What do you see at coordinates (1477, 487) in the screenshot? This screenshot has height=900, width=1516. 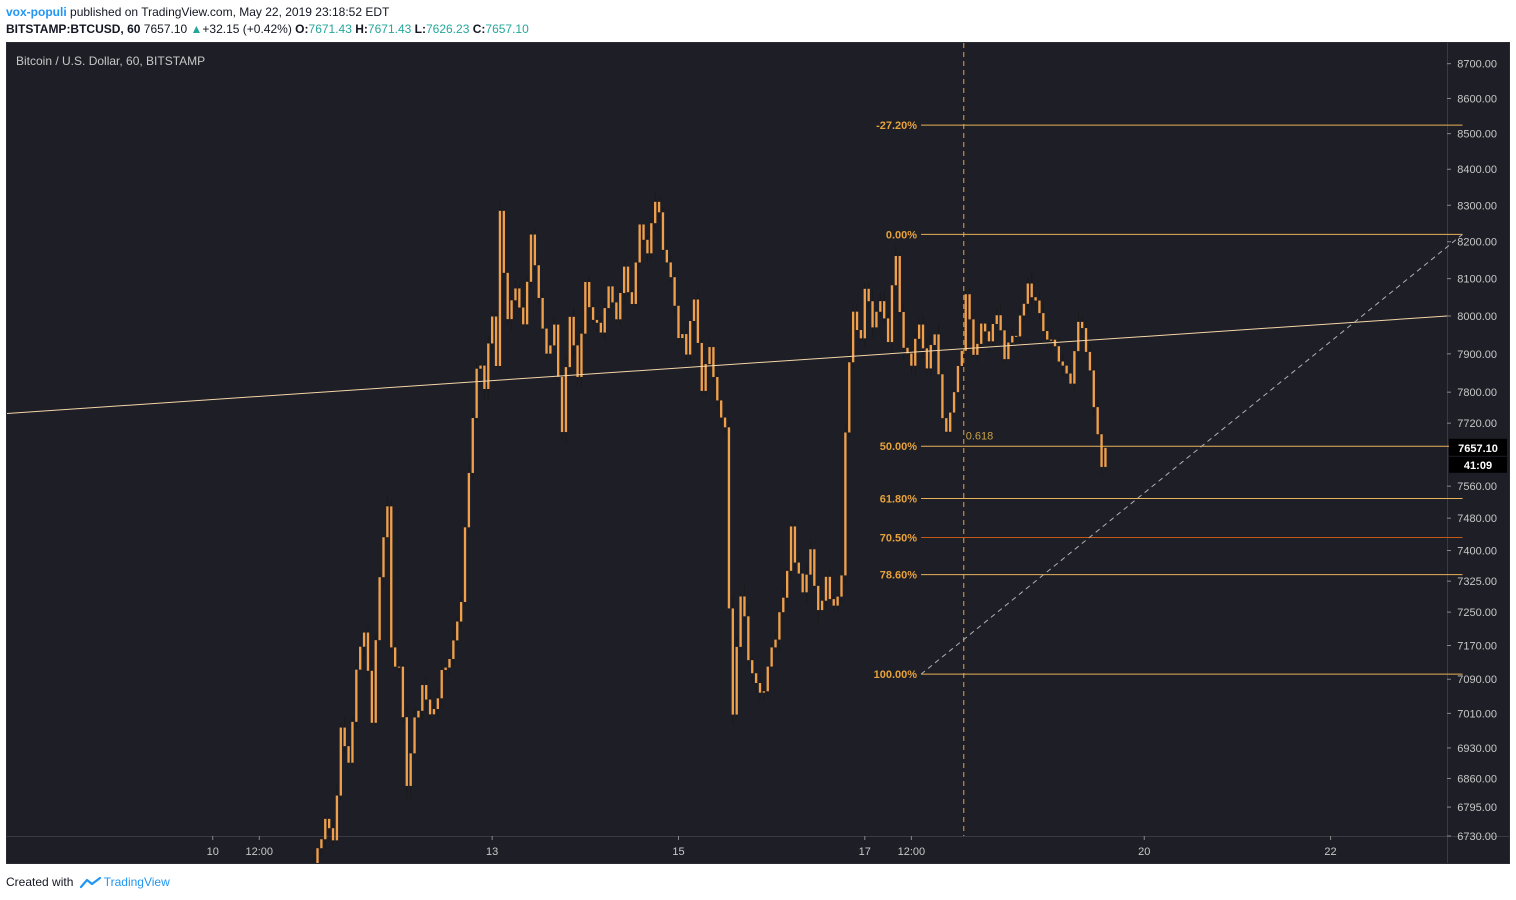 I see `y-tick-label: 7560.00` at bounding box center [1477, 487].